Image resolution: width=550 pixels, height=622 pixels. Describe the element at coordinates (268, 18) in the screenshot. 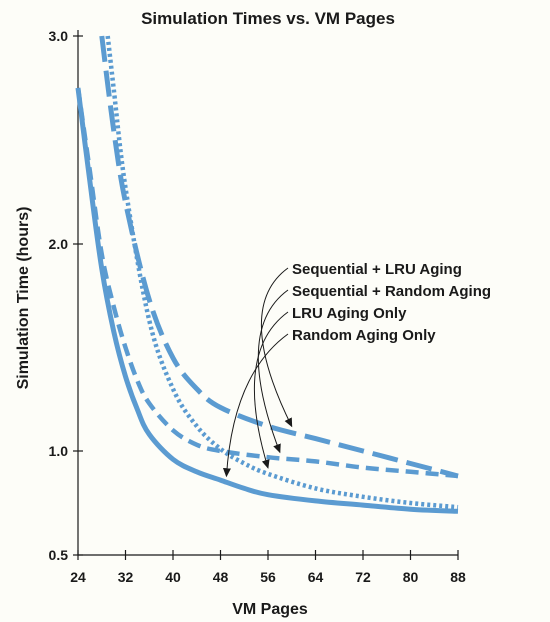

I see `chart-title: Simulation Times vs. VM Pages` at that location.